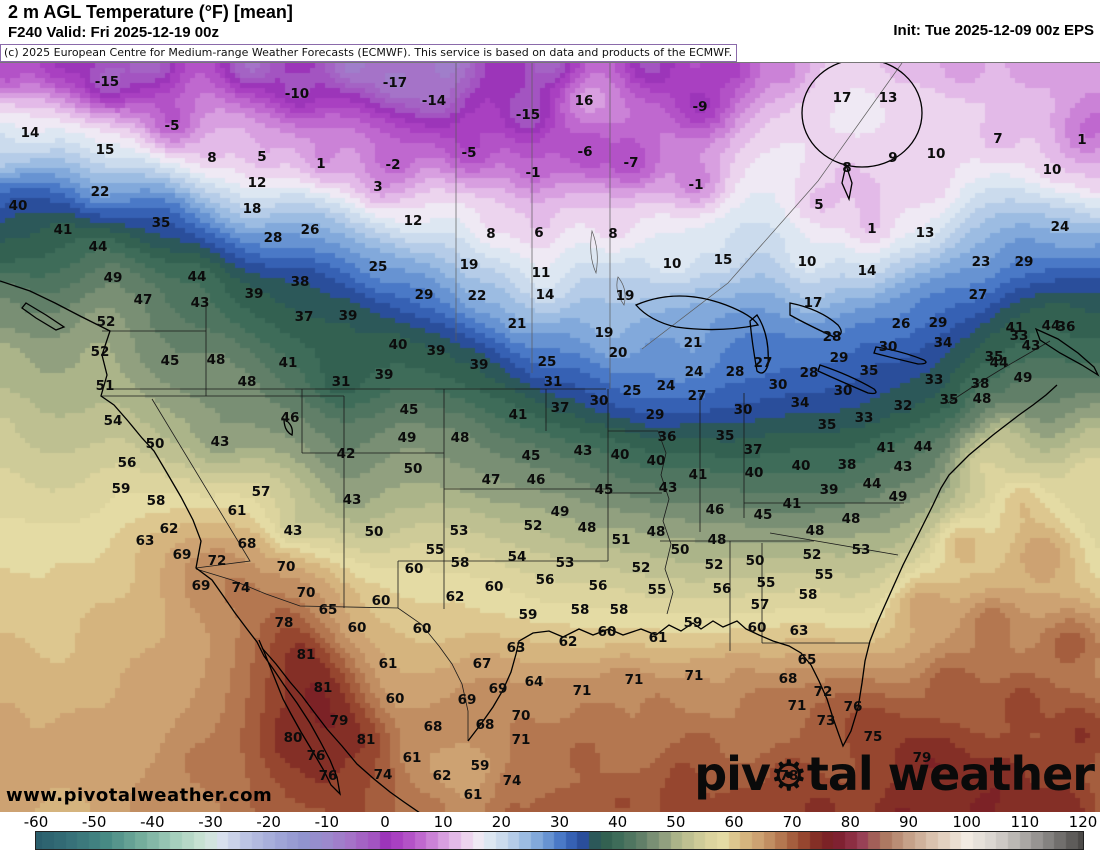  I want to click on temp-value-label: 37, so click(304, 317).